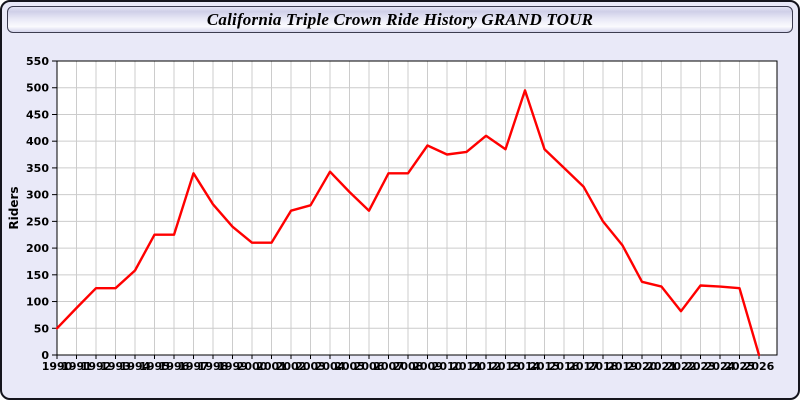  I want to click on svg-text: 1996, so click(174, 366).